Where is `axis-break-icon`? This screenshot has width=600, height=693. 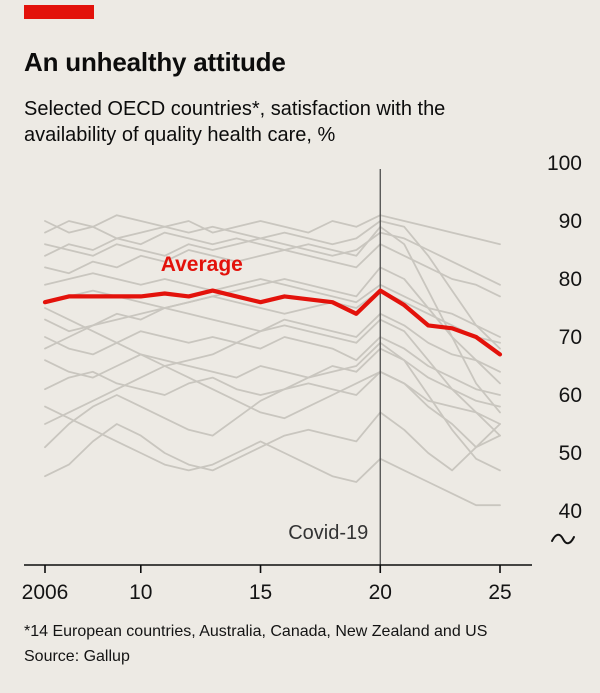 axis-break-icon is located at coordinates (563, 539).